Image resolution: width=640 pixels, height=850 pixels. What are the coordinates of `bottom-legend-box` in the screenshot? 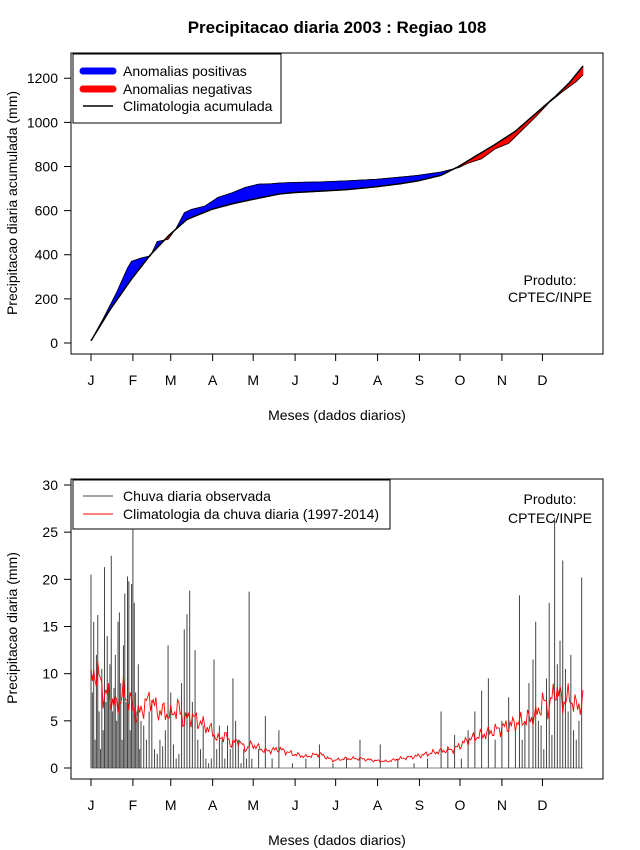 It's located at (231, 504).